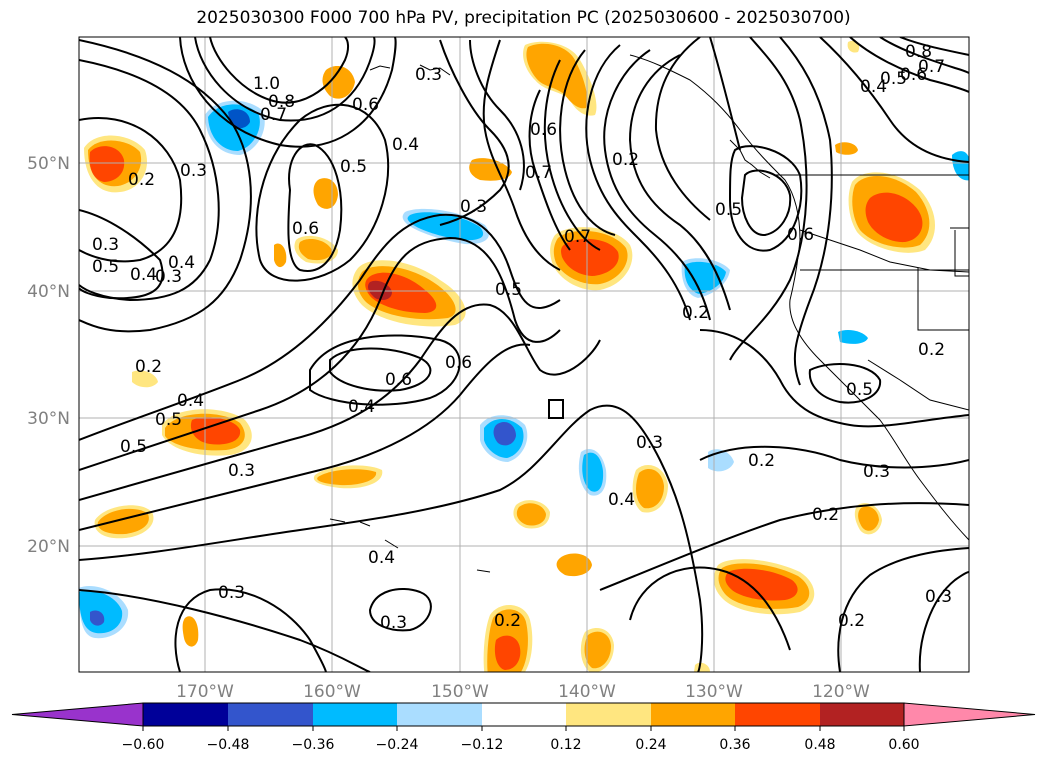 The image size is (1047, 765). Describe the element at coordinates (77, 714) in the screenshot. I see `colorbar-low-extension` at that location.